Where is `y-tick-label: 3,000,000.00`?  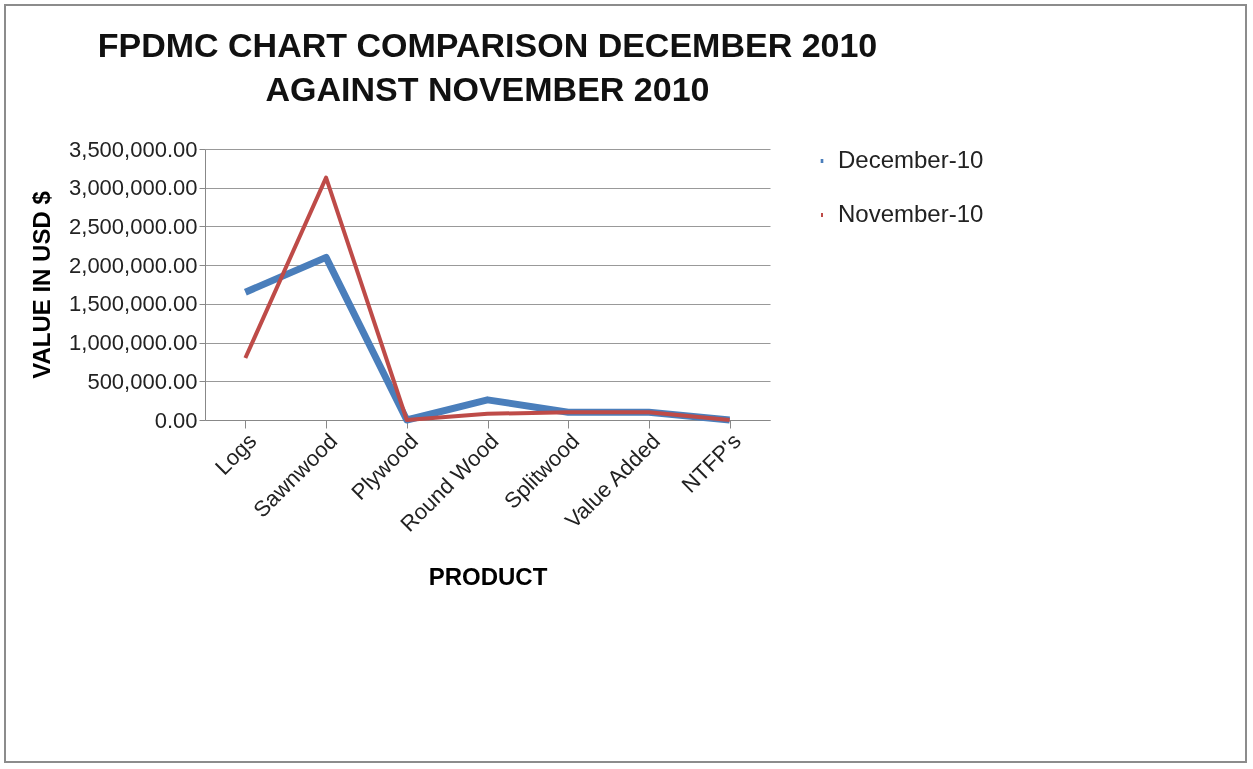
y-tick-label: 3,000,000.00 is located at coordinates (133, 188).